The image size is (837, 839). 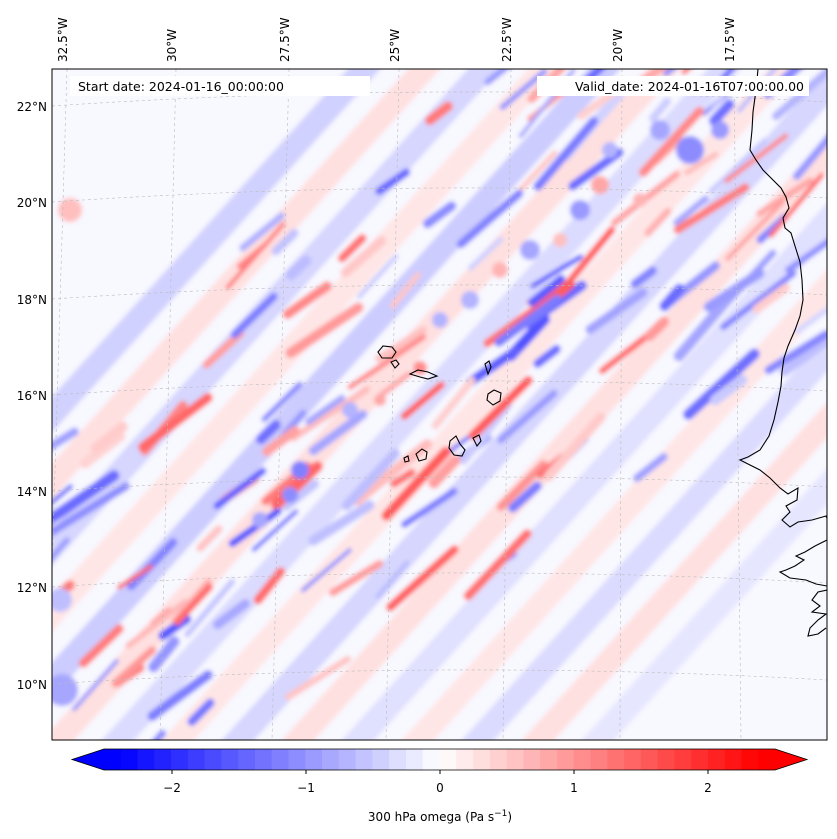 What do you see at coordinates (440, 772) in the screenshot?
I see `colorbar-ticks` at bounding box center [440, 772].